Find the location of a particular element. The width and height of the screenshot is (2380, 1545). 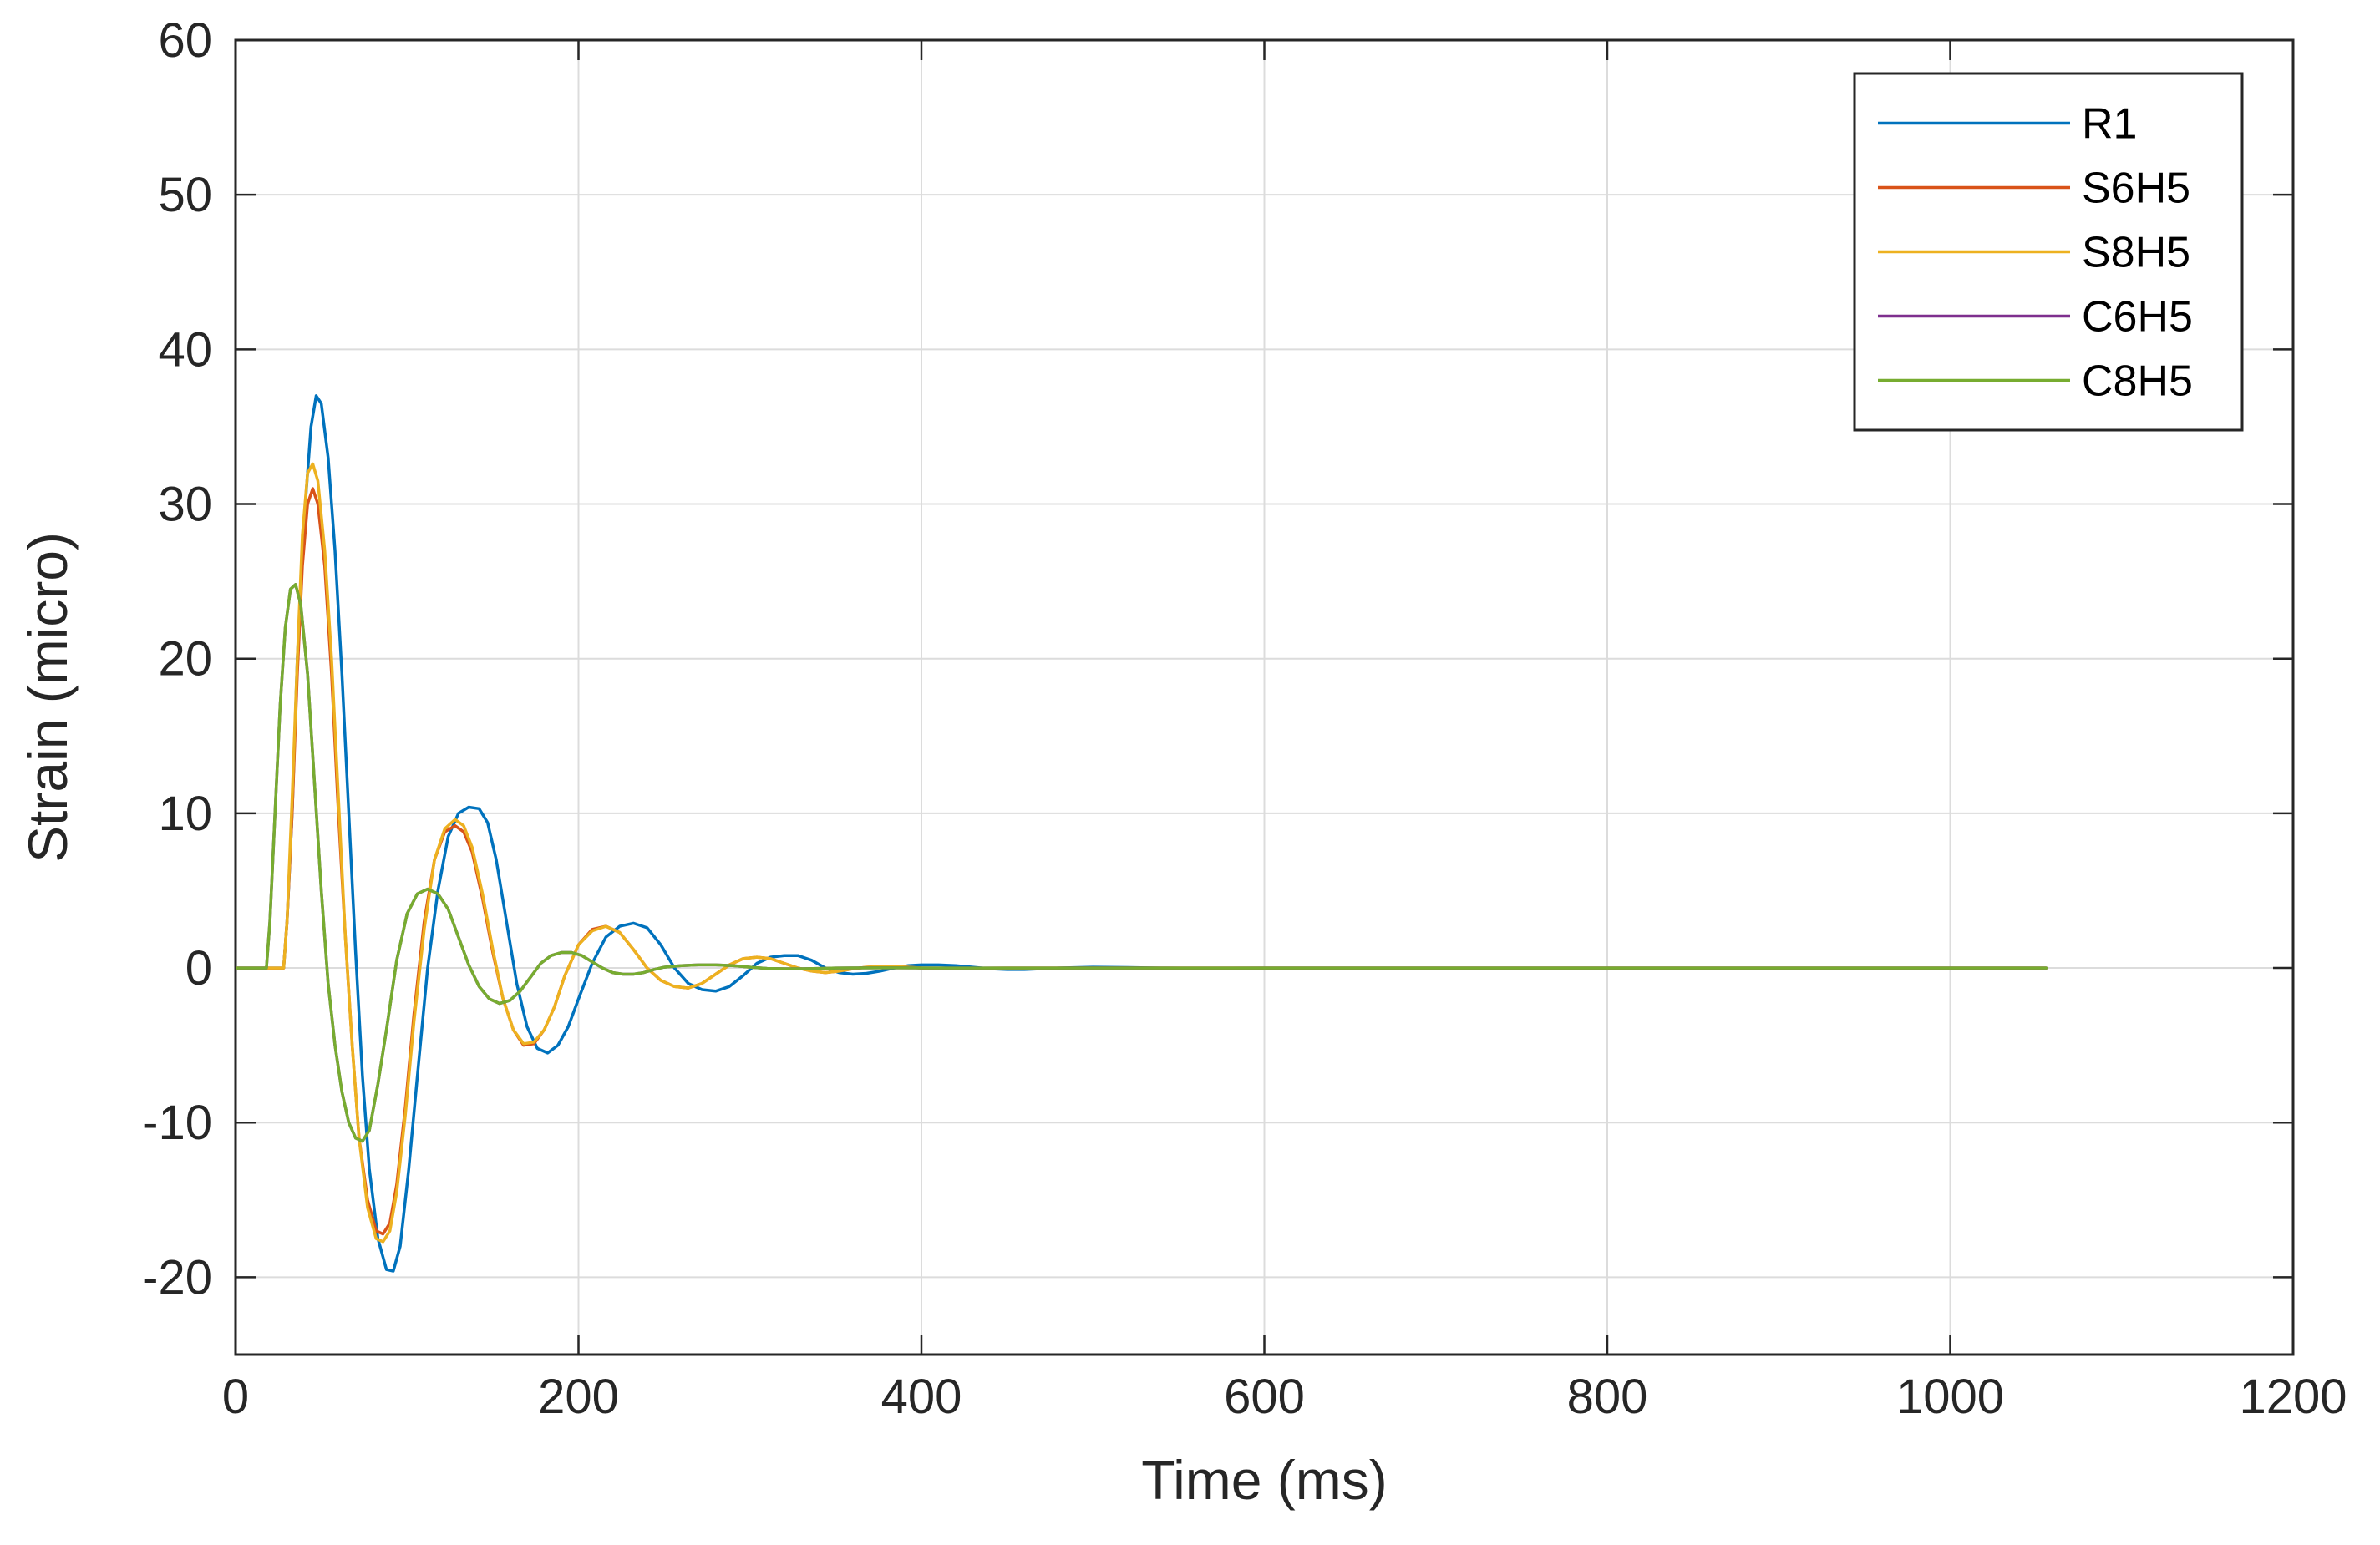

legend: R1 S6H5 S8H5 C6H5 C8H5 is located at coordinates (2048, 252).